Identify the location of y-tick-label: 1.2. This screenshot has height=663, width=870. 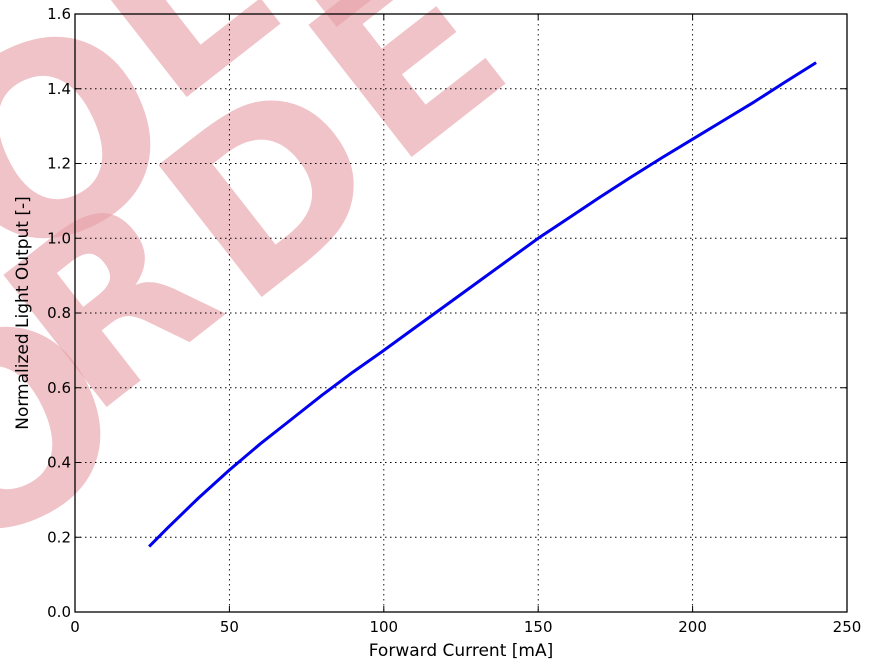
(59, 164).